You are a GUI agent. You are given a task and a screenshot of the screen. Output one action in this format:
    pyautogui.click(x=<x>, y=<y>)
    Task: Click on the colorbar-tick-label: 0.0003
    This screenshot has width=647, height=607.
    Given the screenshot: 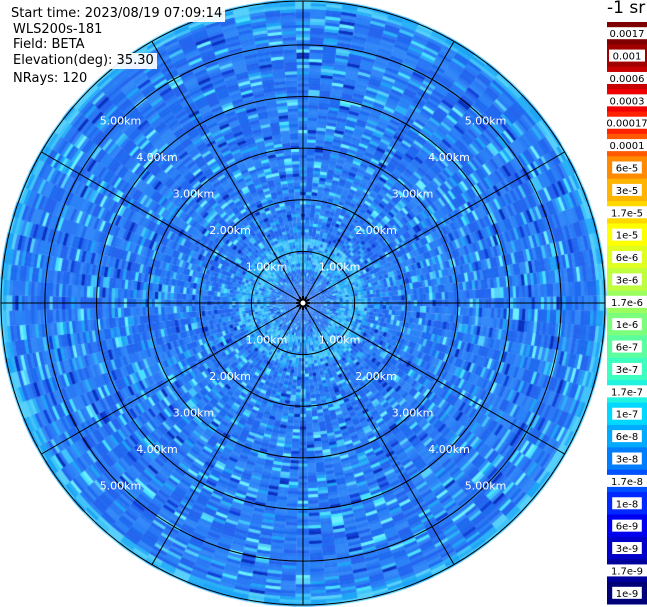 What is the action you would take?
    pyautogui.click(x=627, y=101)
    